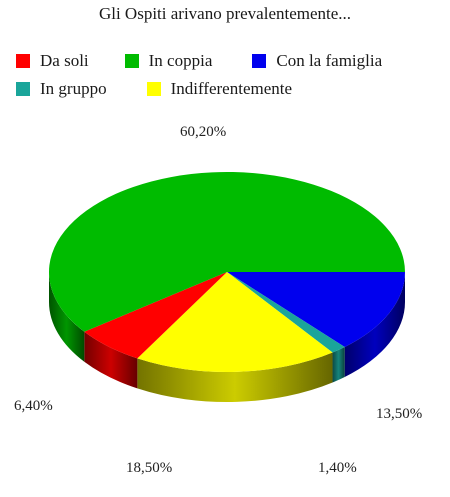 The height and width of the screenshot is (497, 450). What do you see at coordinates (180, 60) in the screenshot?
I see `legend-label-in-coppia: In coppia` at bounding box center [180, 60].